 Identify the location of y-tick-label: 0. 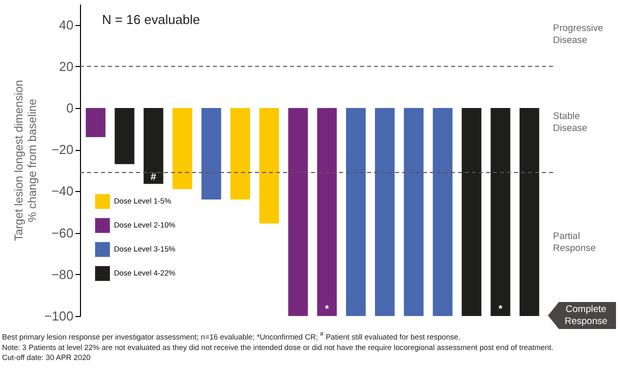
(70, 108).